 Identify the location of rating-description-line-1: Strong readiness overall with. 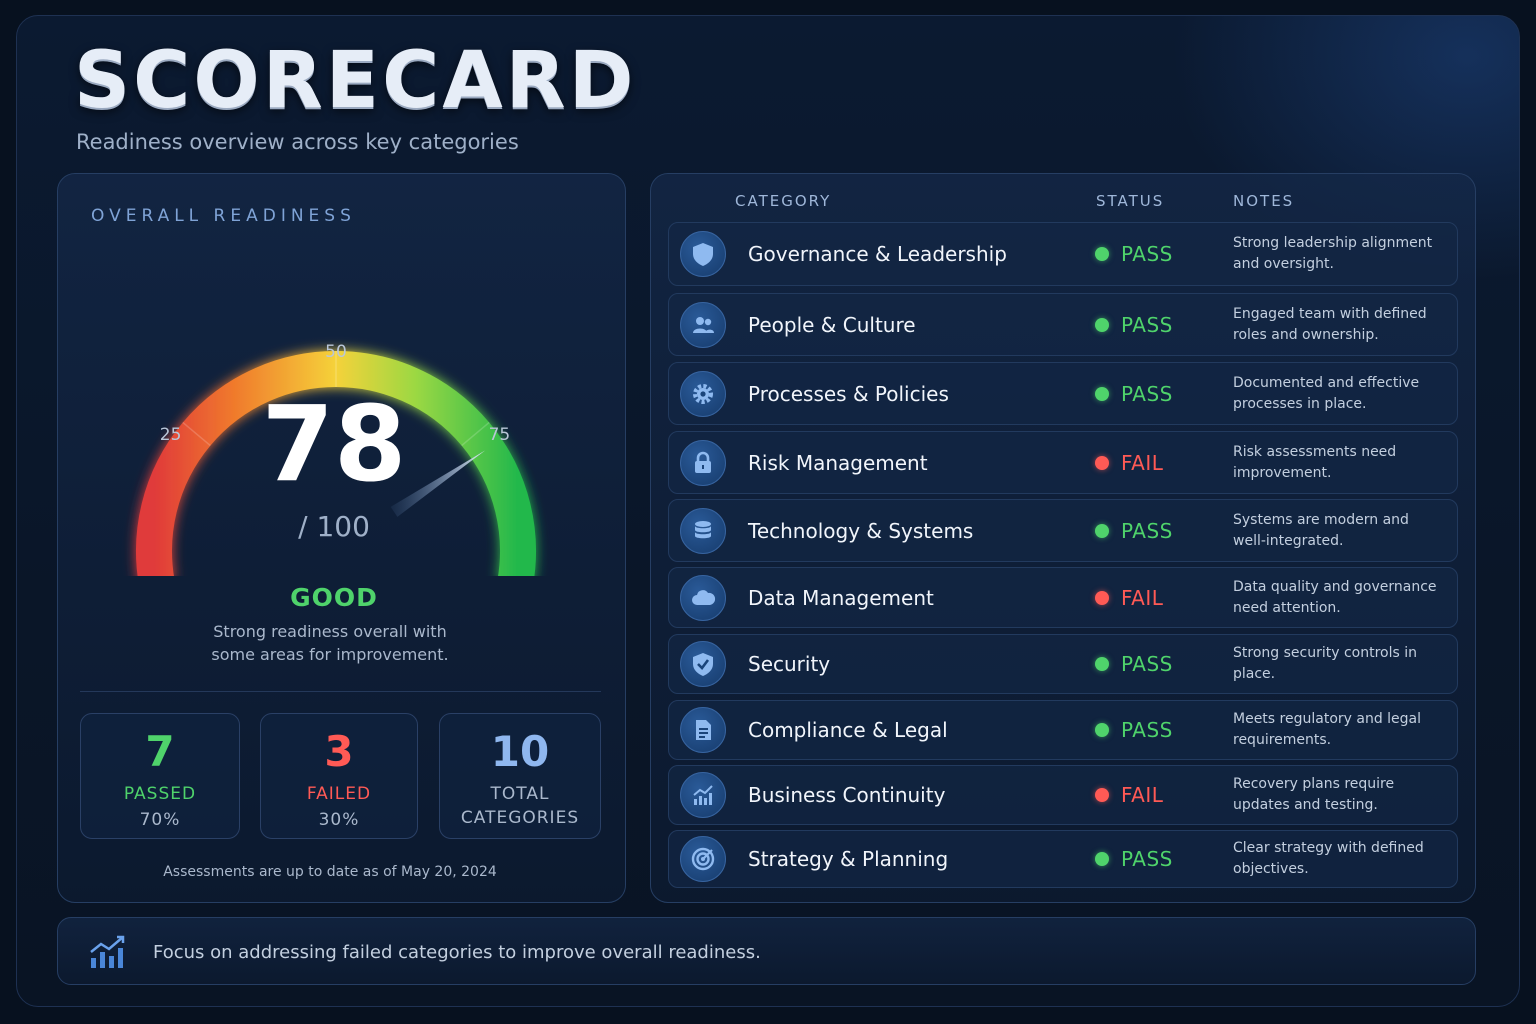
(330, 631).